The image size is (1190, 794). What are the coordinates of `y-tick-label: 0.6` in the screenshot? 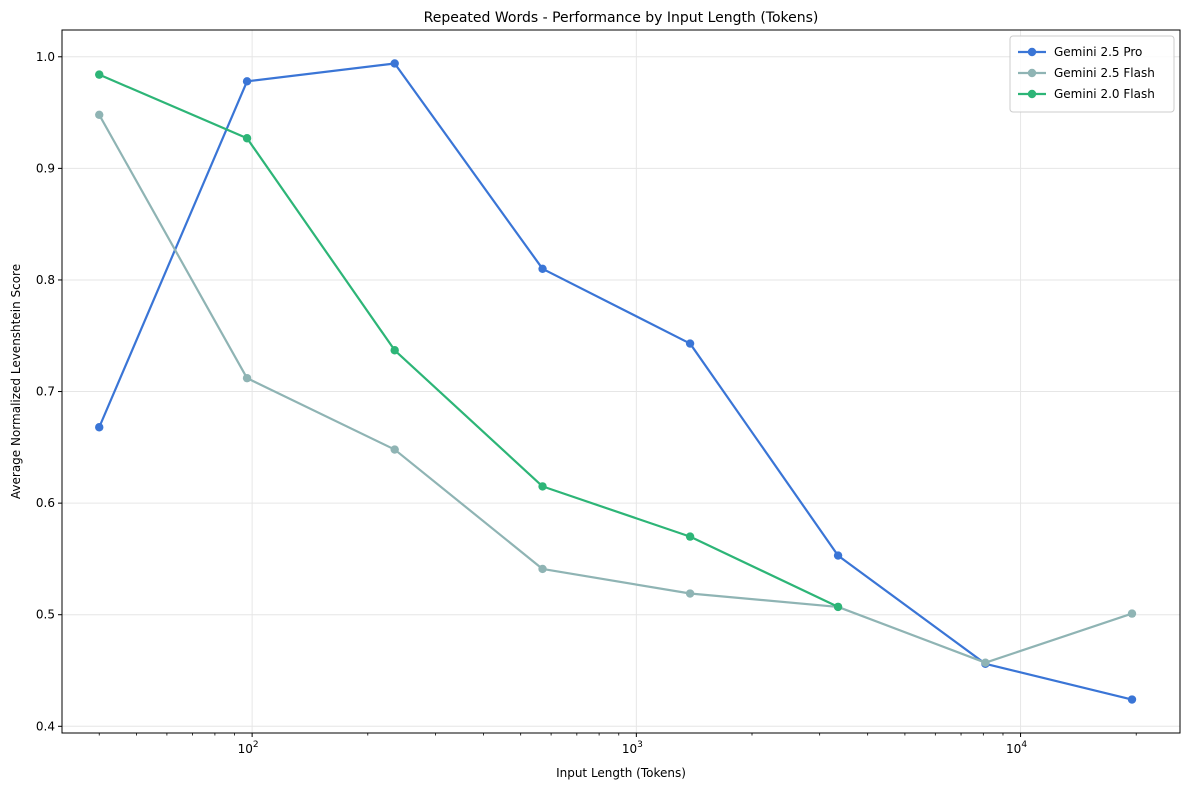 It's located at (45, 503).